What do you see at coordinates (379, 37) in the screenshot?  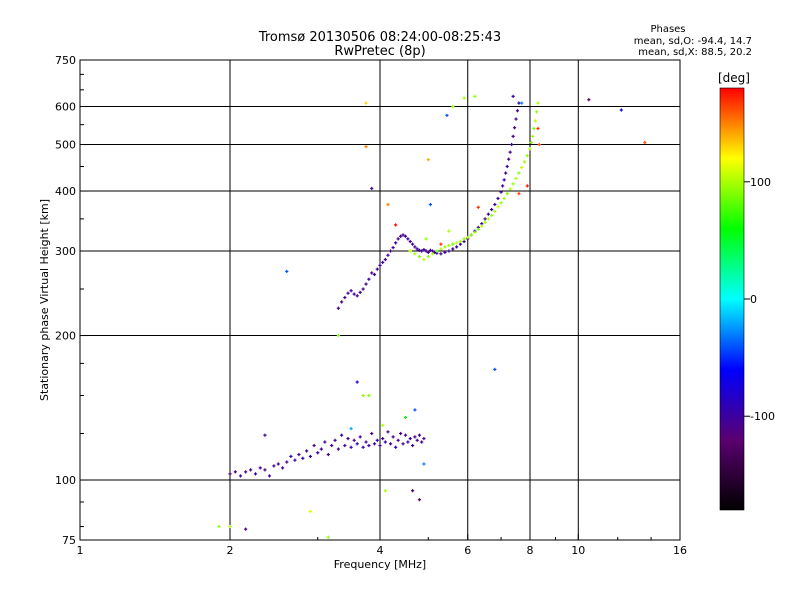 I see `chart-title: Tromsø 20130506 08:24:00-08:25:43` at bounding box center [379, 37].